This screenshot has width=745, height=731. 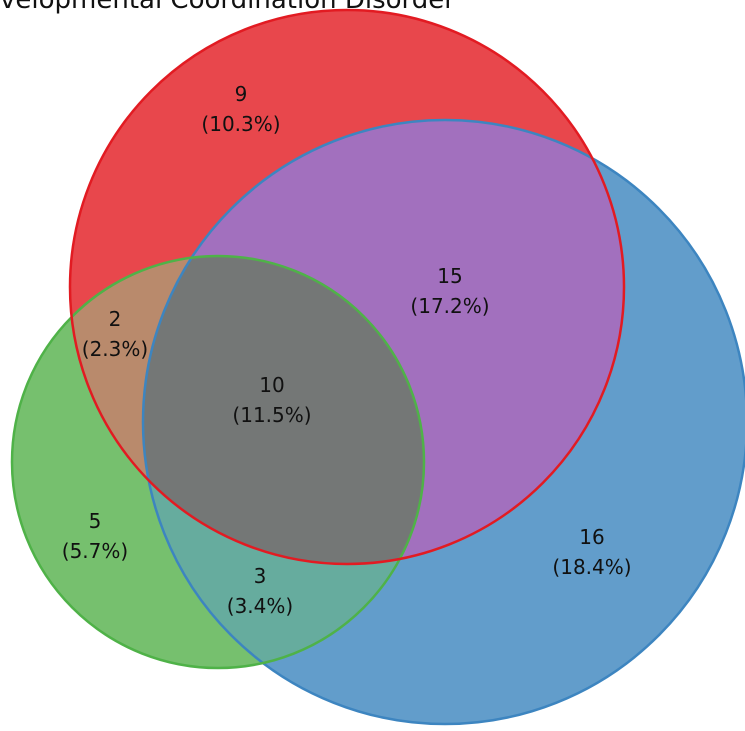 I want to click on region-count: 15, so click(x=449, y=276).